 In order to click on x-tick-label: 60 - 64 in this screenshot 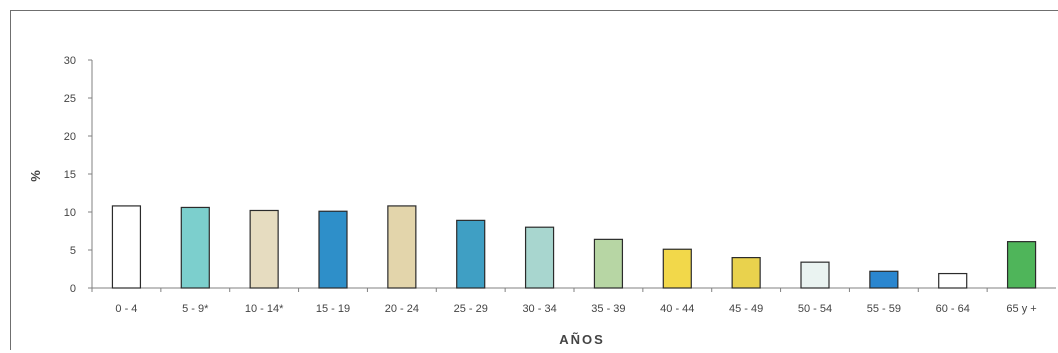, I will do `click(953, 309)`.